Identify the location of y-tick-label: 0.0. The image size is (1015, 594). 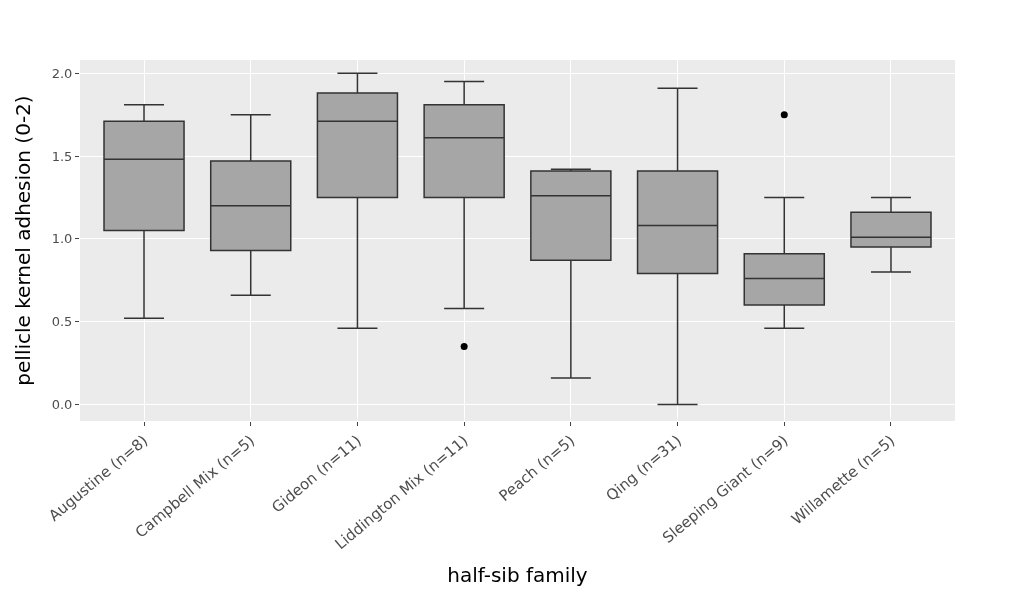
(62, 404).